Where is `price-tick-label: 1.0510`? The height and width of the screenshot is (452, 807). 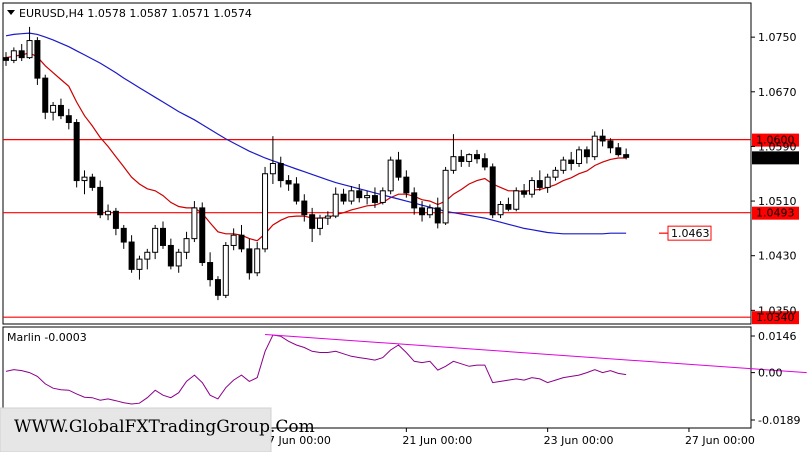
price-tick-label: 1.0510 is located at coordinates (777, 201).